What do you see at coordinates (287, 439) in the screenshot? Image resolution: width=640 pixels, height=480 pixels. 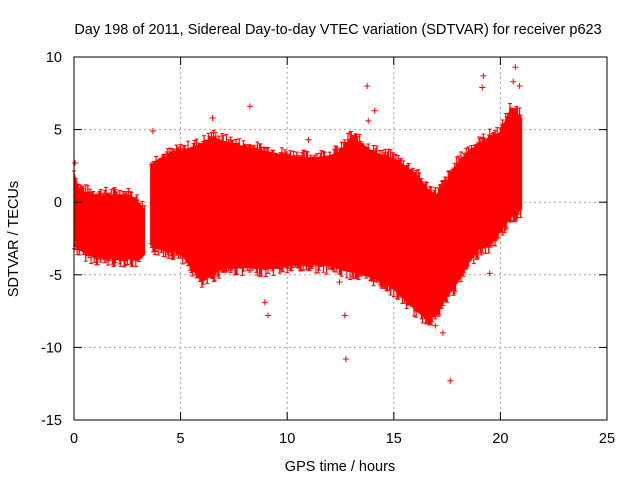 I see `x-tick-label: 10` at bounding box center [287, 439].